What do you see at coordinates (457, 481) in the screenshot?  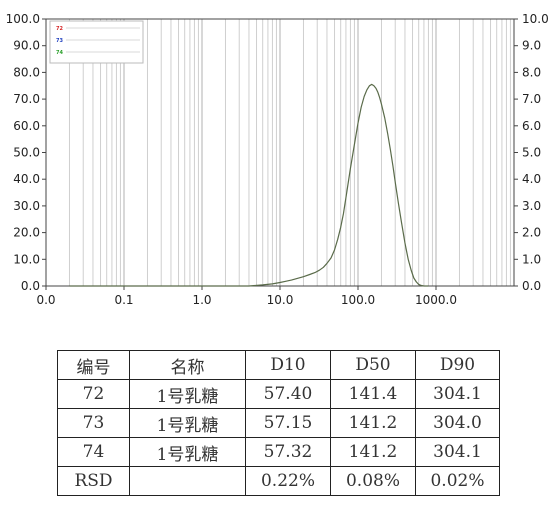 I see `table-cell: 0.02%` at bounding box center [457, 481].